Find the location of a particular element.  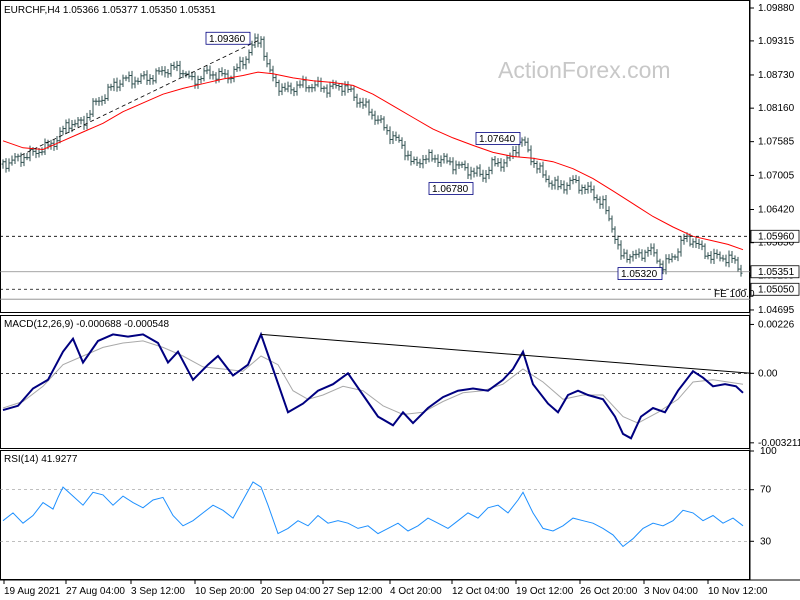

x-axis-tick-label: 10 Sep 20:00 is located at coordinates (225, 591).